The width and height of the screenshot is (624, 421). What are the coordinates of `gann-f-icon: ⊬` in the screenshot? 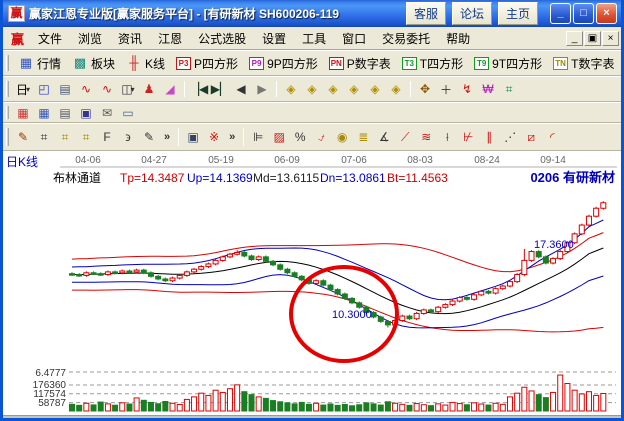 It's located at (468, 137).